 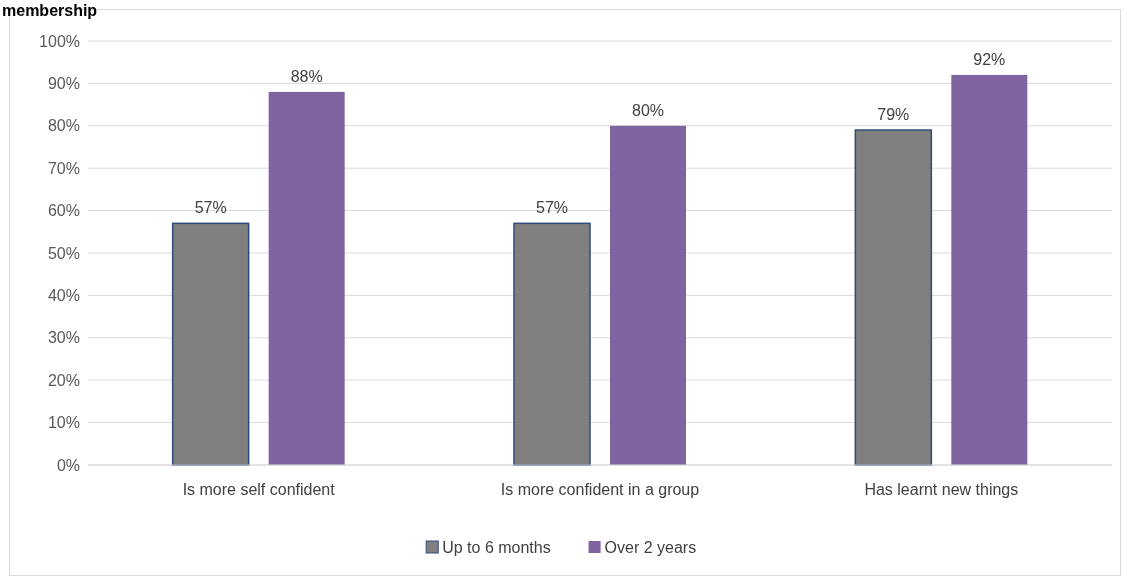 I want to click on legend-label: Over 2 years, so click(x=650, y=547).